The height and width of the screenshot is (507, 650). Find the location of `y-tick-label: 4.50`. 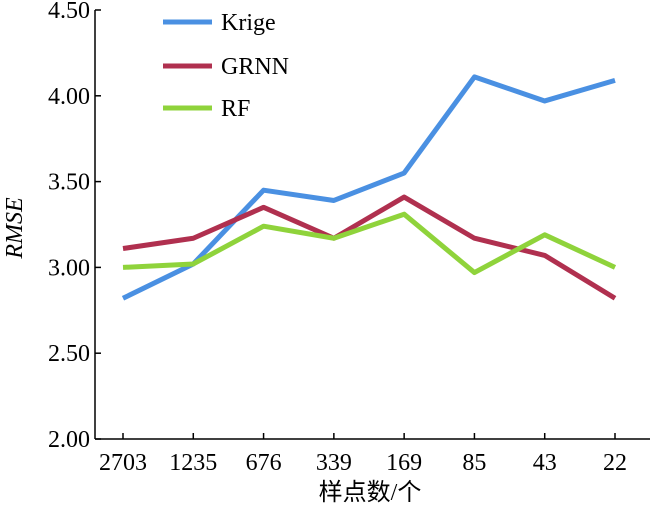

y-tick-label: 4.50 is located at coordinates (69, 12).